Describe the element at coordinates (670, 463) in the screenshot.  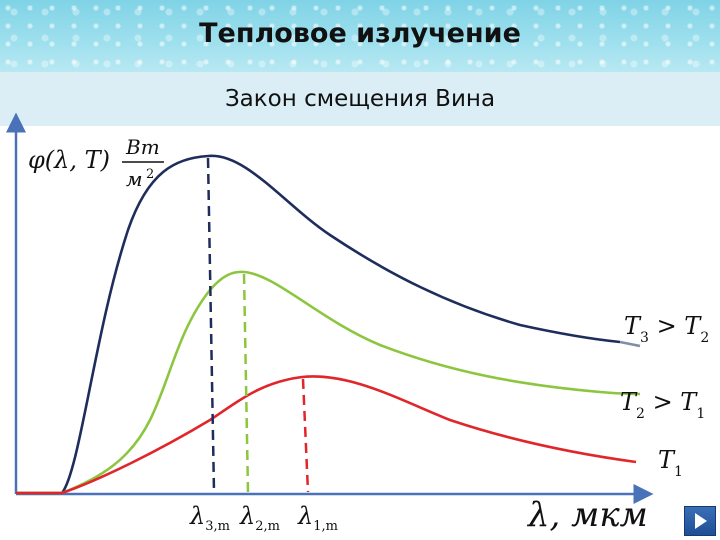
I see `legend-label-t1: T1` at that location.